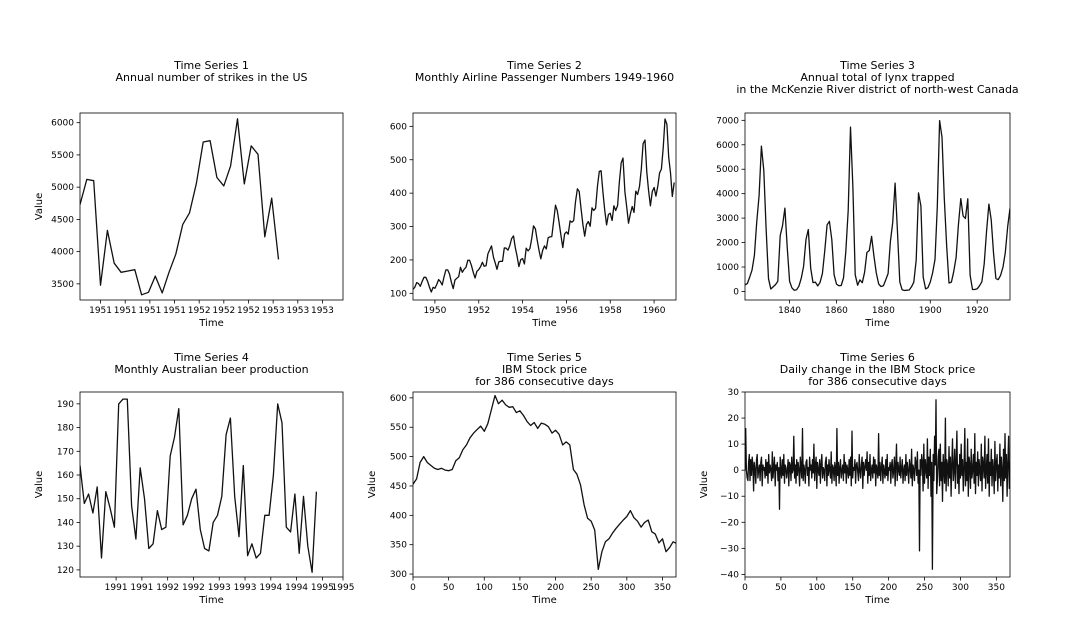 This screenshot has height=630, width=1080. I want to click on y-tick-label: 170, so click(65, 452).